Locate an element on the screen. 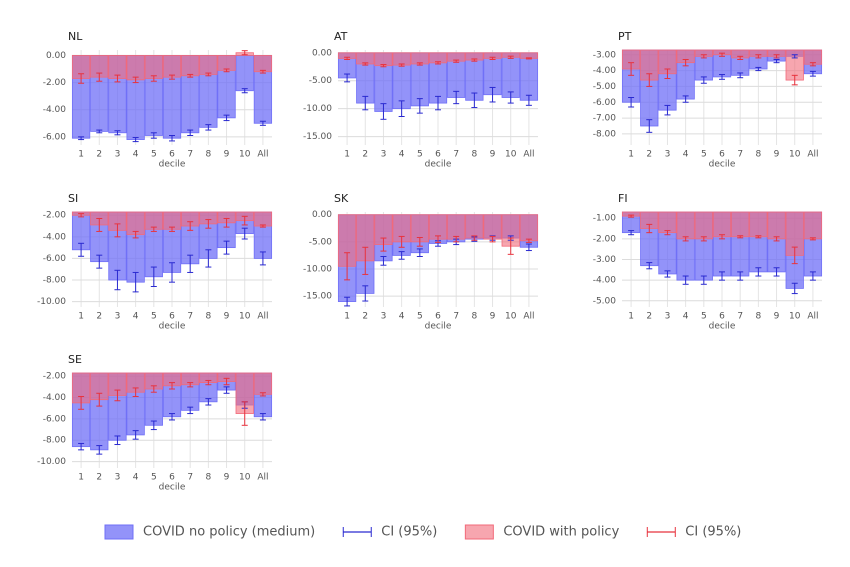 This screenshot has width=850, height=567. panel-title: FI is located at coordinates (623, 198).